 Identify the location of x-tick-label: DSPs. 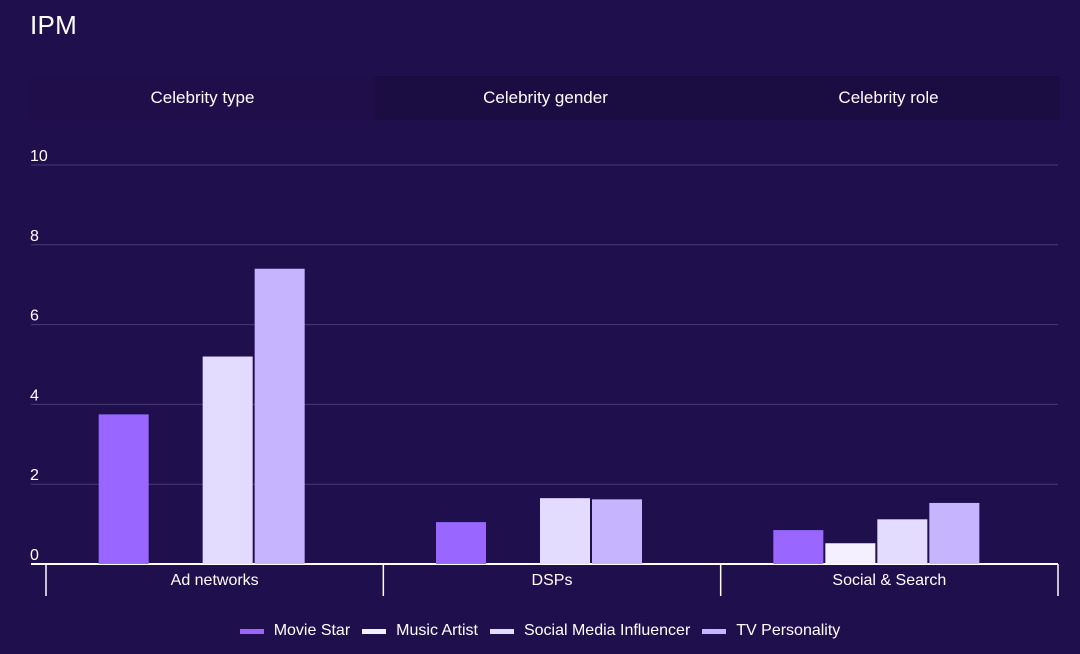
(552, 580).